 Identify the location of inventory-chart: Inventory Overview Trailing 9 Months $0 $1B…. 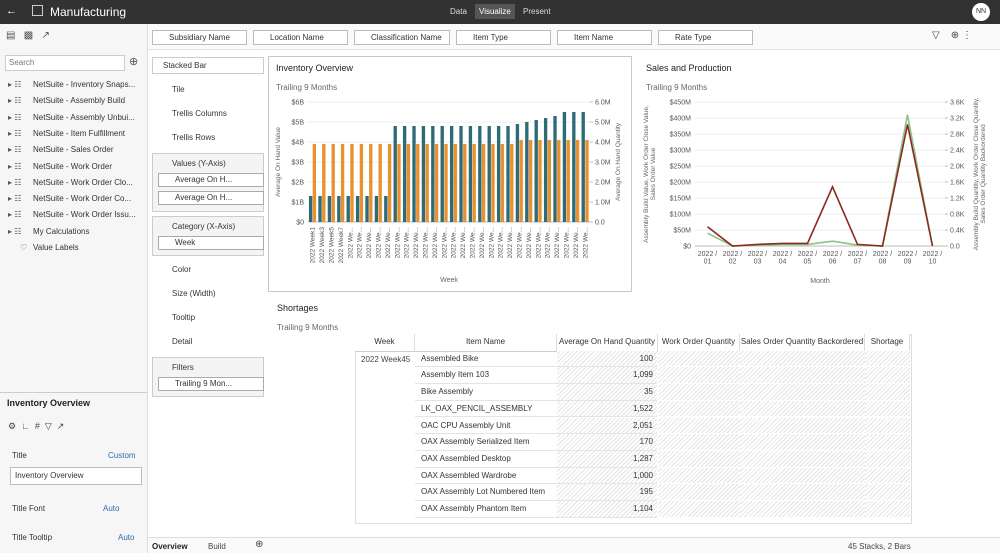
(448, 173).